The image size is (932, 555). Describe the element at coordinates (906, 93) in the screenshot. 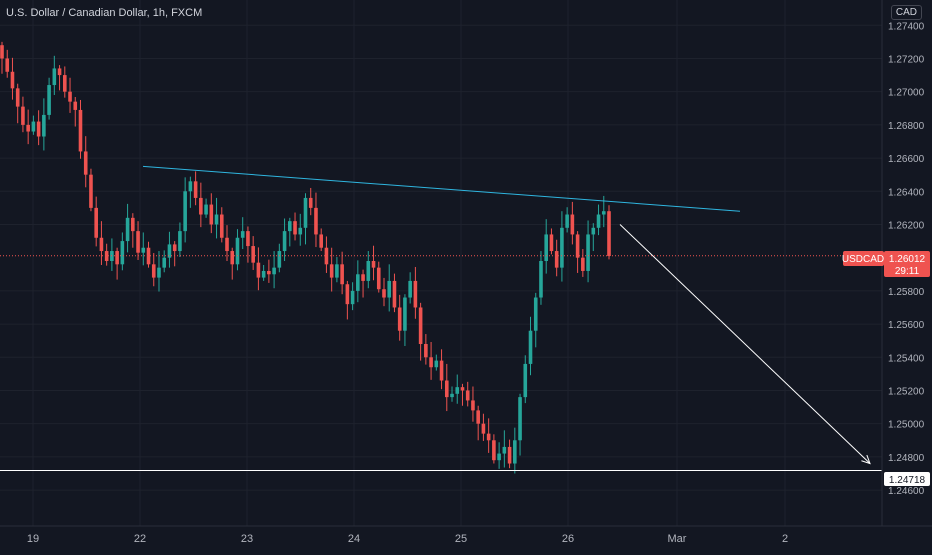

I see `price-tick-label: 1.27000` at that location.